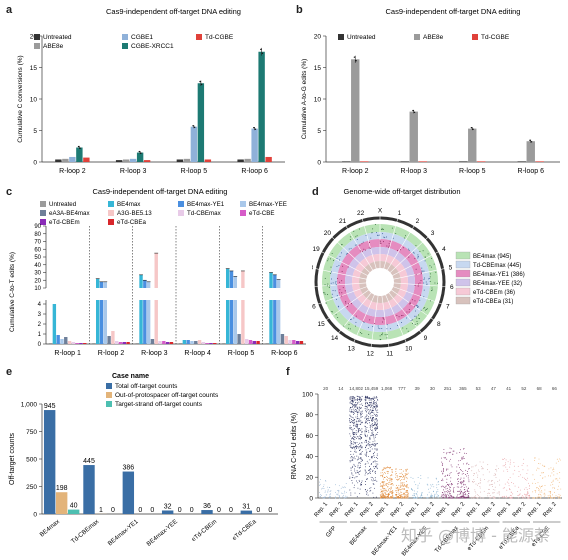  What do you see at coordinates (471, 127) in the screenshot?
I see `replicate-dot` at bounding box center [471, 127].